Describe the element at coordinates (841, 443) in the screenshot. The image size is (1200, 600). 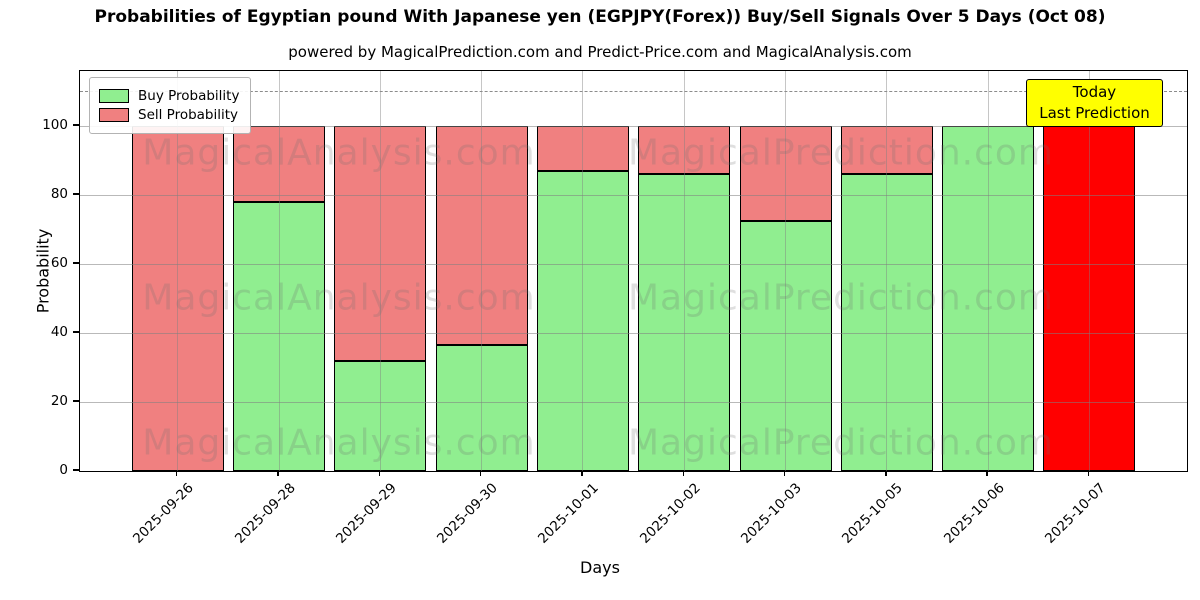
I see `watermark-text-2-1: MagicalPrediction.com` at that location.